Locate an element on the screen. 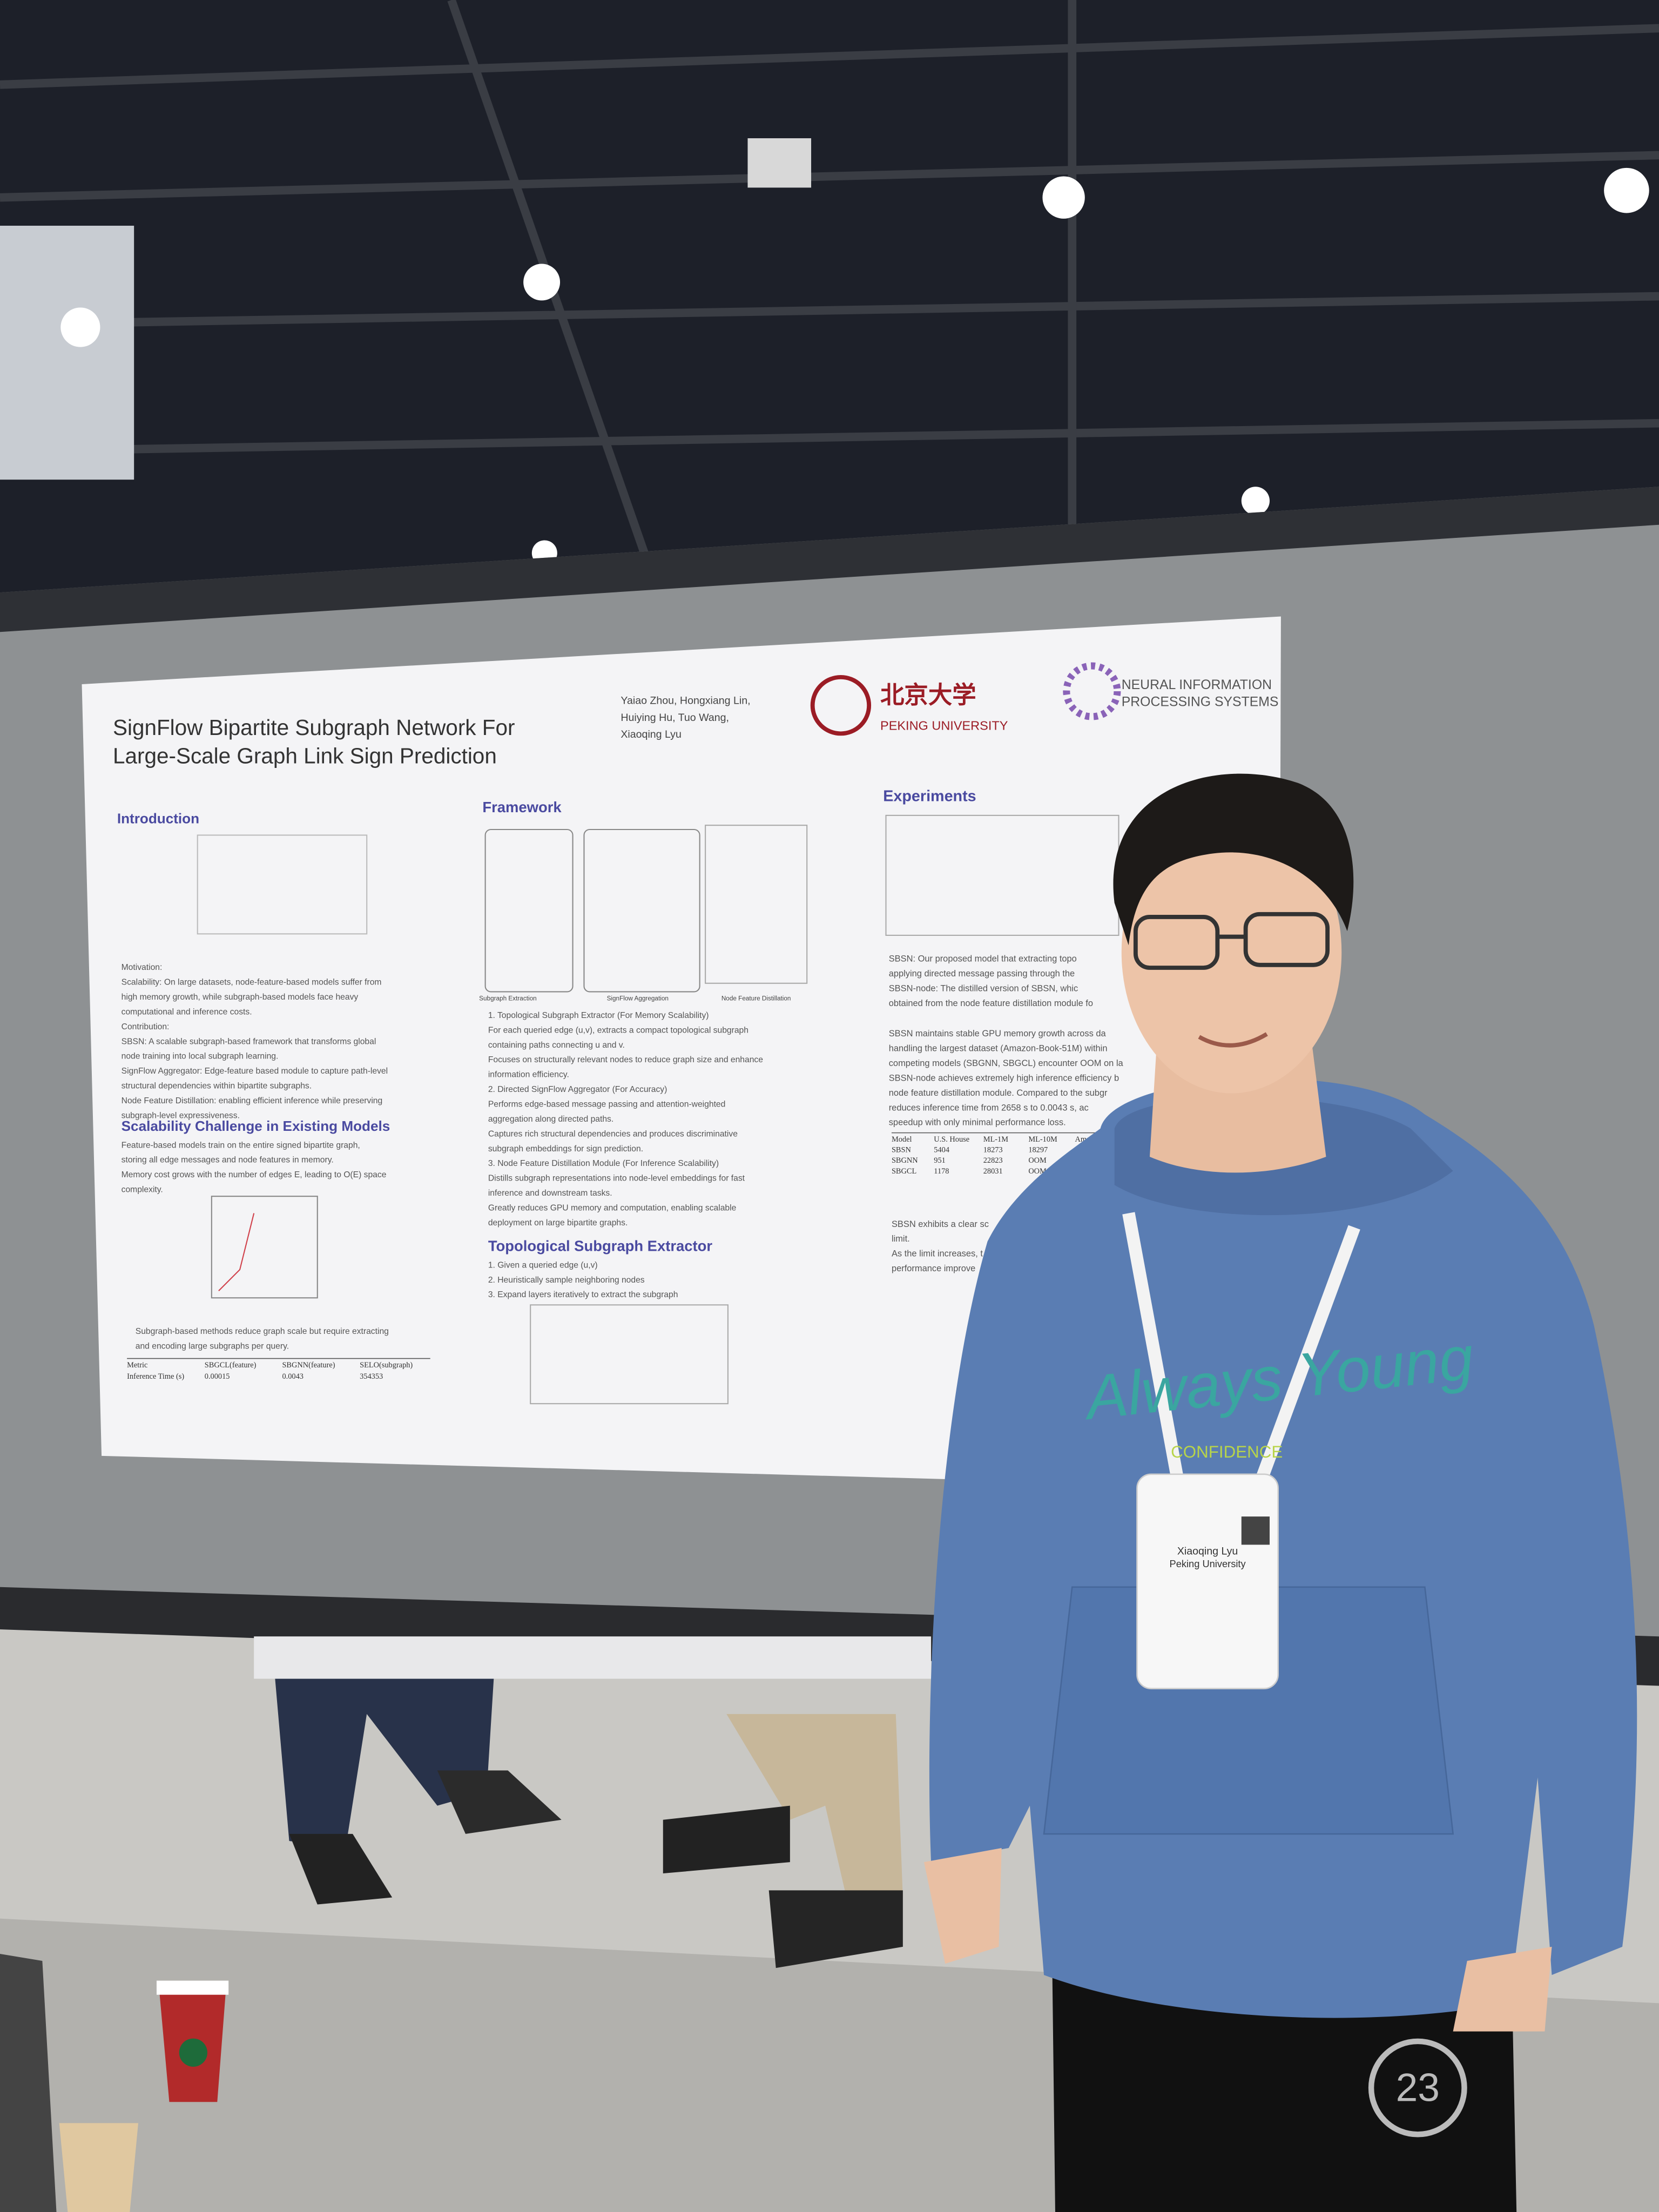  body-text: As the limit increases, t is located at coordinates (937, 1254).